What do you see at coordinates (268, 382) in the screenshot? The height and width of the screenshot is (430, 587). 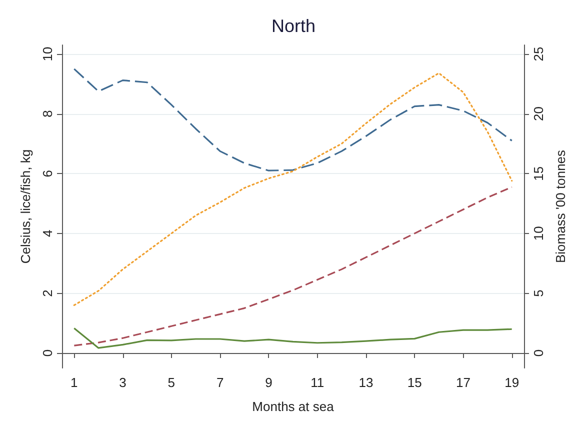 I see `x-tick-label: 9` at bounding box center [268, 382].